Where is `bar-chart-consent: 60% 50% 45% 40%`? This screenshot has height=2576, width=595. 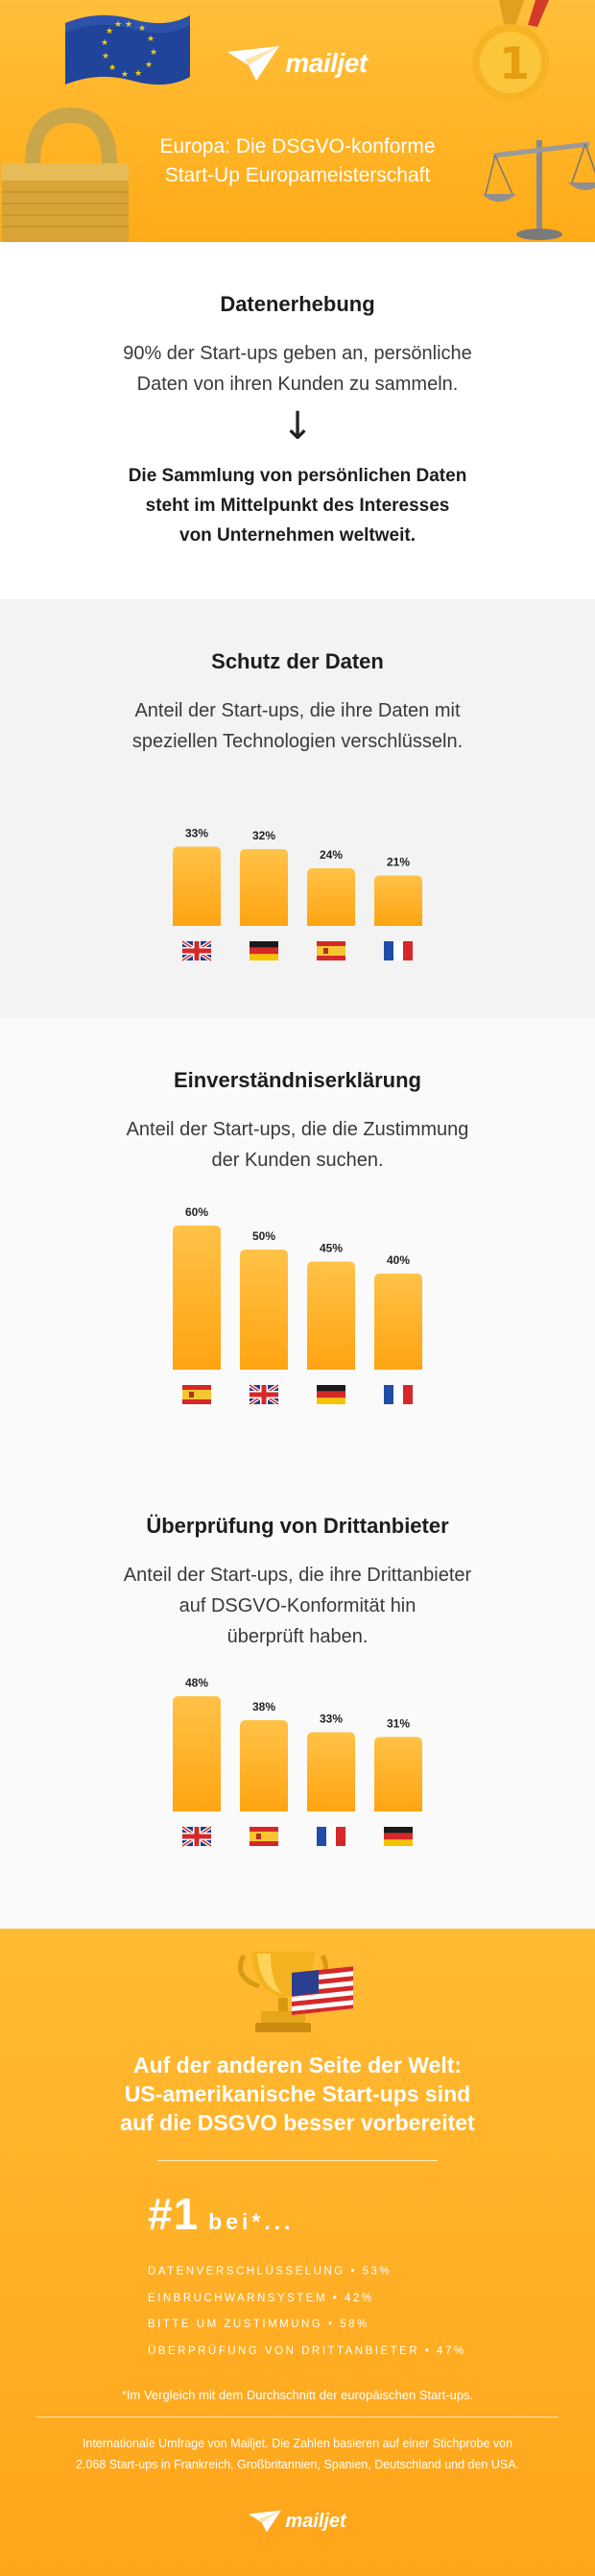
bar-chart-consent: 60% 50% 45% 40% is located at coordinates (297, 1305).